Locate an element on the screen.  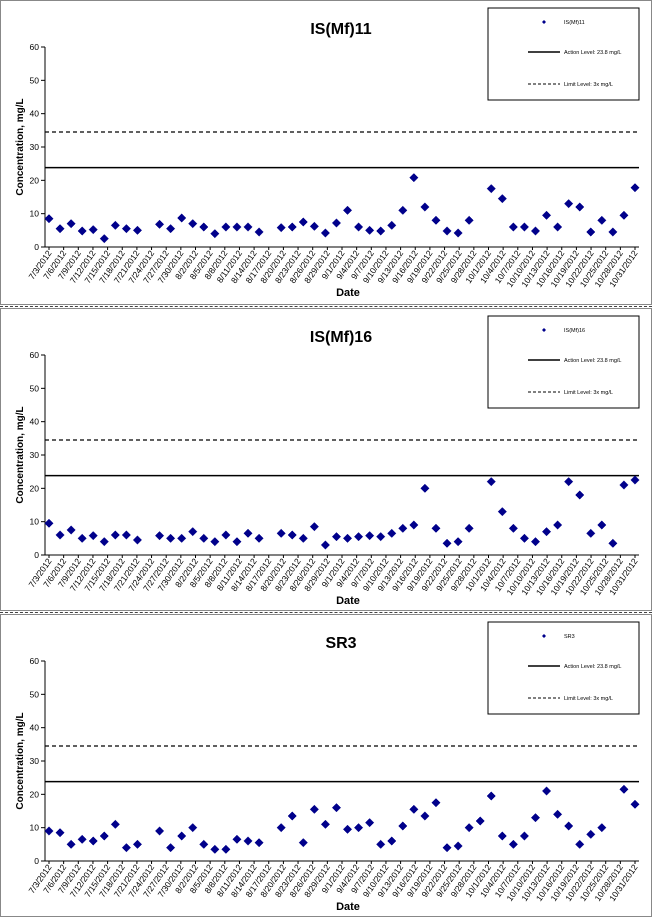
y-tick-label: 60 is located at coordinates (35, 661).